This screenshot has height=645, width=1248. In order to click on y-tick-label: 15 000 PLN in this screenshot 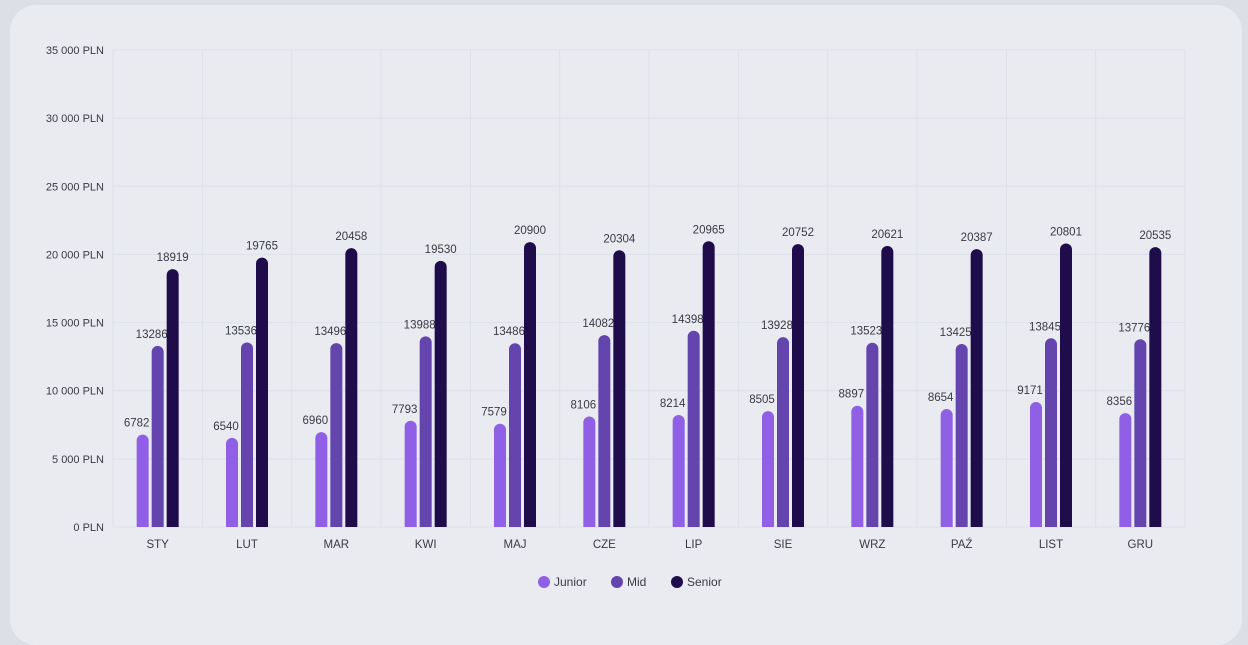, I will do `click(75, 324)`.